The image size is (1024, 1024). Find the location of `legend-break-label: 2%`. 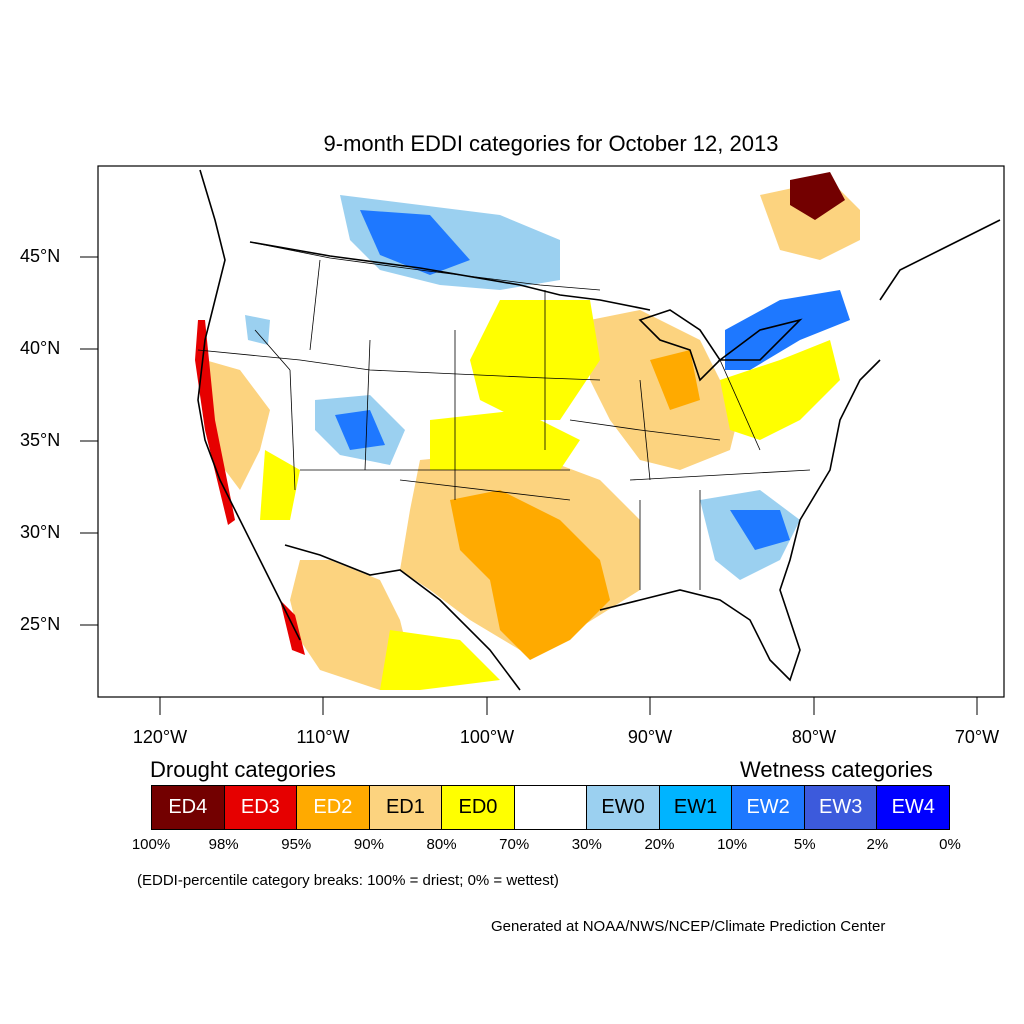

legend-break-label: 2% is located at coordinates (877, 844).